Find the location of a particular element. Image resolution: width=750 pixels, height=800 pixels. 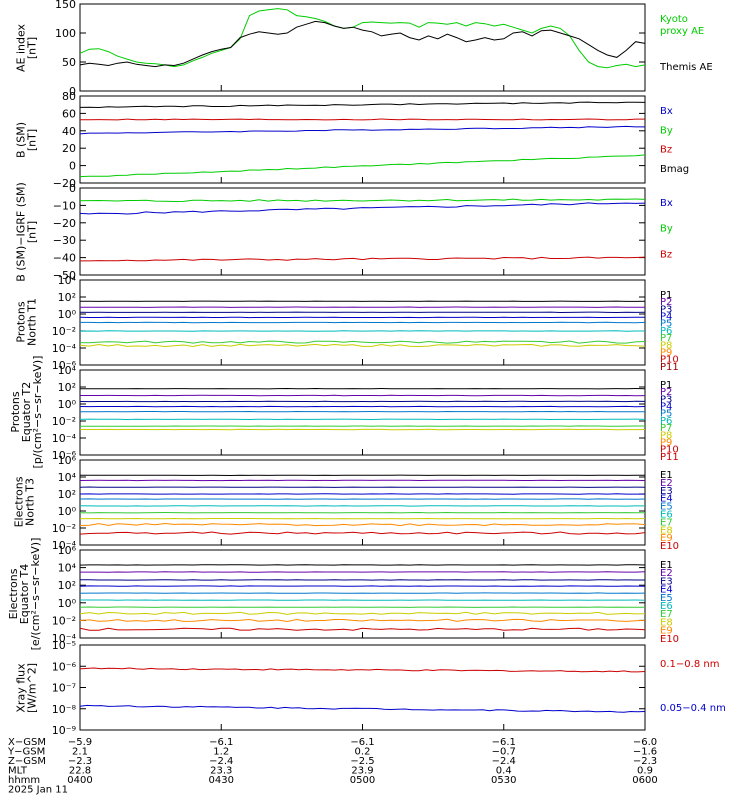

x-column-value: 1.2 is located at coordinates (221, 752).